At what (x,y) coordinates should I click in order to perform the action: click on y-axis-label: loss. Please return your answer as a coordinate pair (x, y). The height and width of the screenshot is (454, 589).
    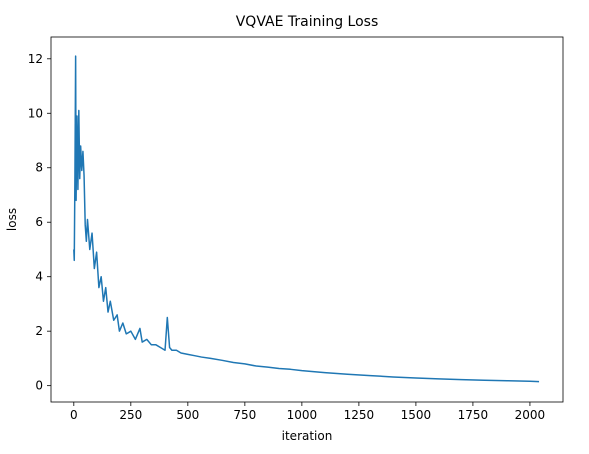
    Looking at the image, I should click on (12, 219).